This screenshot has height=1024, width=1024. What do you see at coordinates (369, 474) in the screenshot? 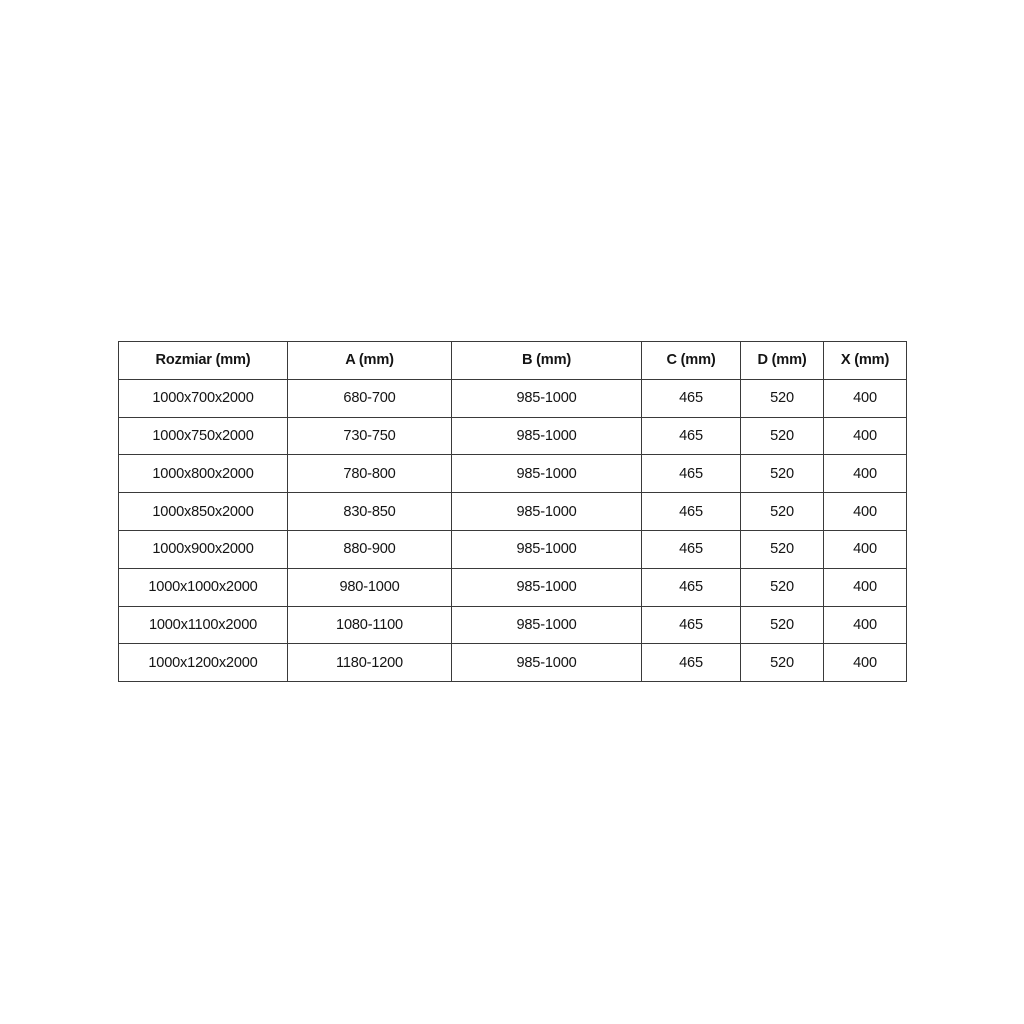
I see `cell-a: 780-800` at bounding box center [369, 474].